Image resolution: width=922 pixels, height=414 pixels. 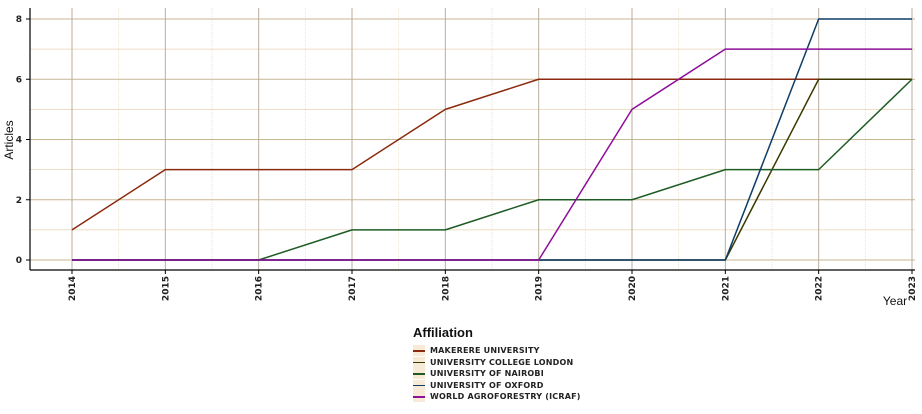 I want to click on legend-label: UNIVERSITY COLLEGE LONDON, so click(x=502, y=362).